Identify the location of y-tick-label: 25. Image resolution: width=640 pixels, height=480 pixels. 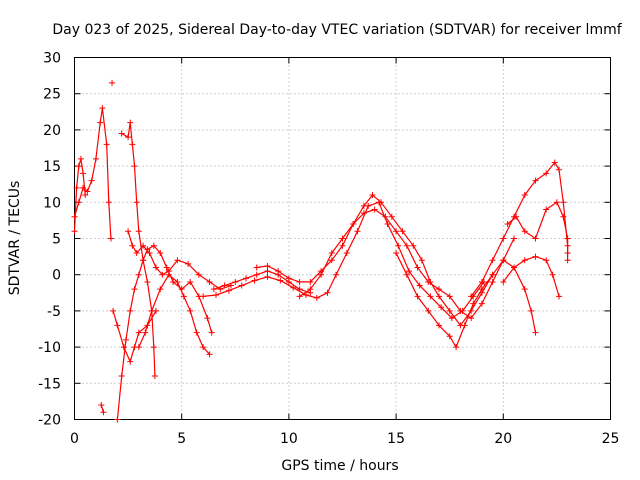
(52, 95).